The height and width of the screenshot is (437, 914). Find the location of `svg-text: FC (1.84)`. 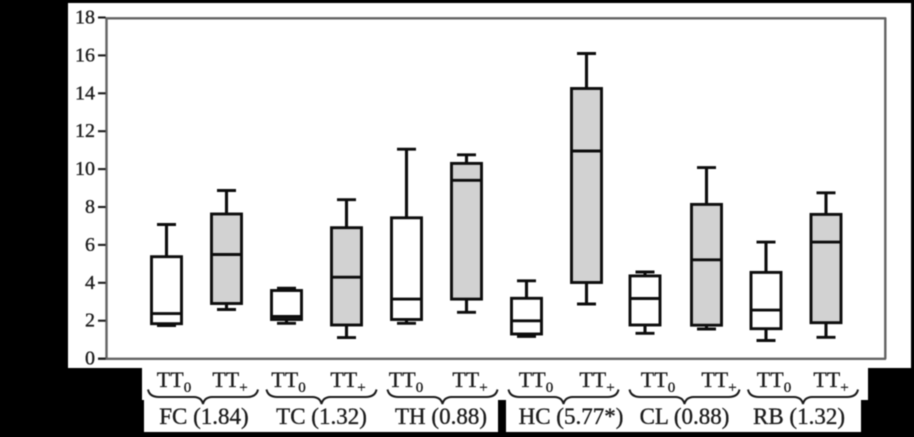

svg-text: FC (1.84) is located at coordinates (203, 416).